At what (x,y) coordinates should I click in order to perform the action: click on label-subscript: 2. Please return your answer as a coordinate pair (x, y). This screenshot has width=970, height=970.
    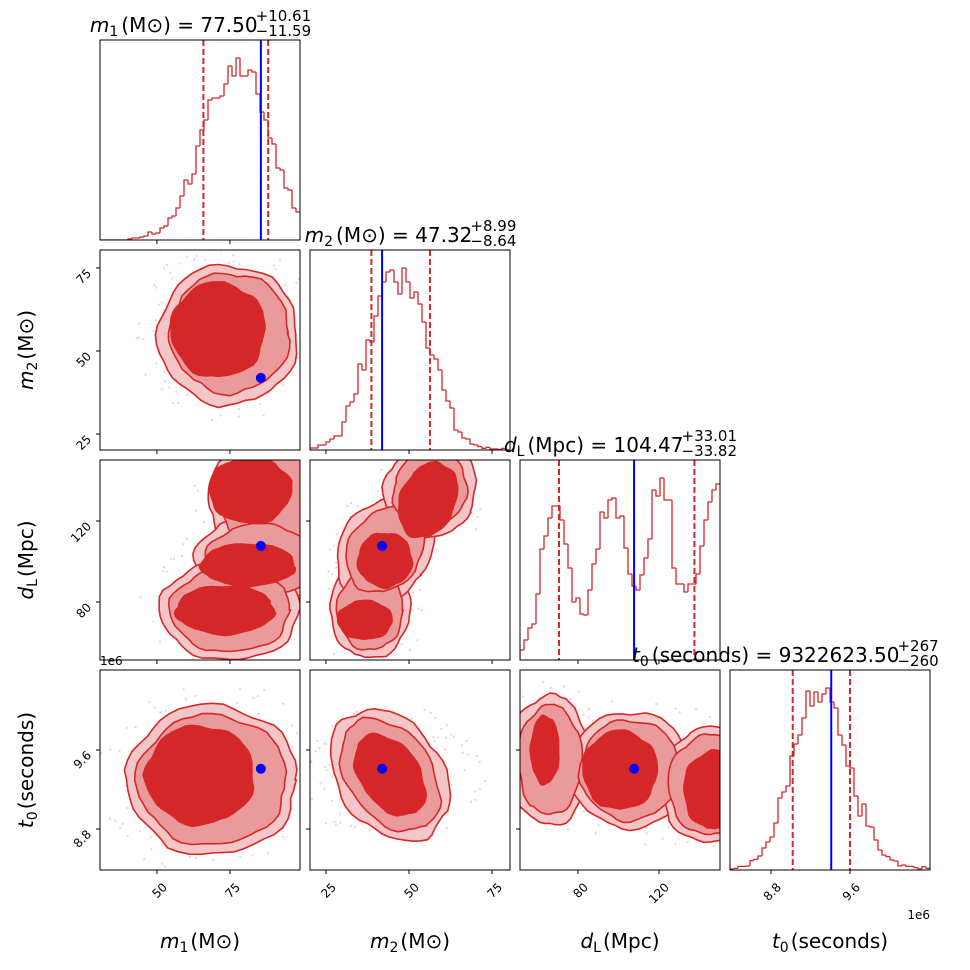
    Looking at the image, I should click on (393, 948).